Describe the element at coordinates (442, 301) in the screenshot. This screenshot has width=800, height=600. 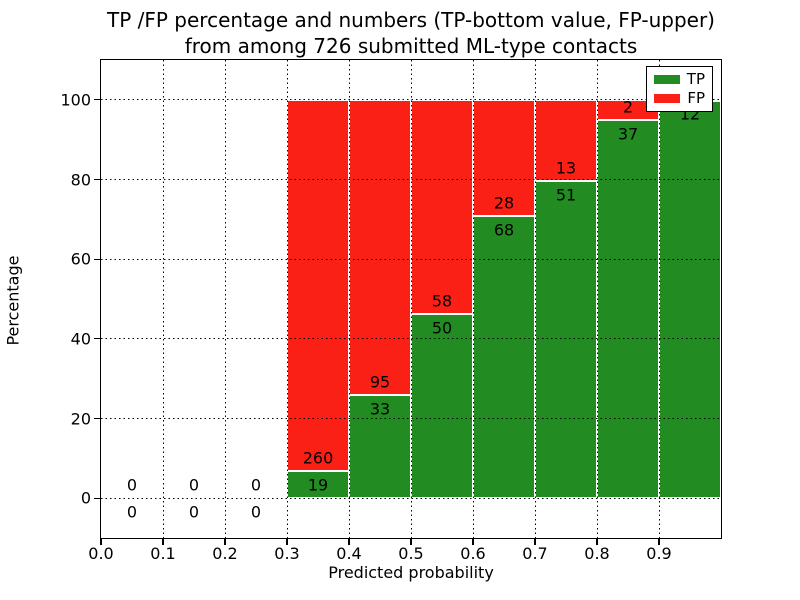
I see `fp-count-label: 58` at that location.